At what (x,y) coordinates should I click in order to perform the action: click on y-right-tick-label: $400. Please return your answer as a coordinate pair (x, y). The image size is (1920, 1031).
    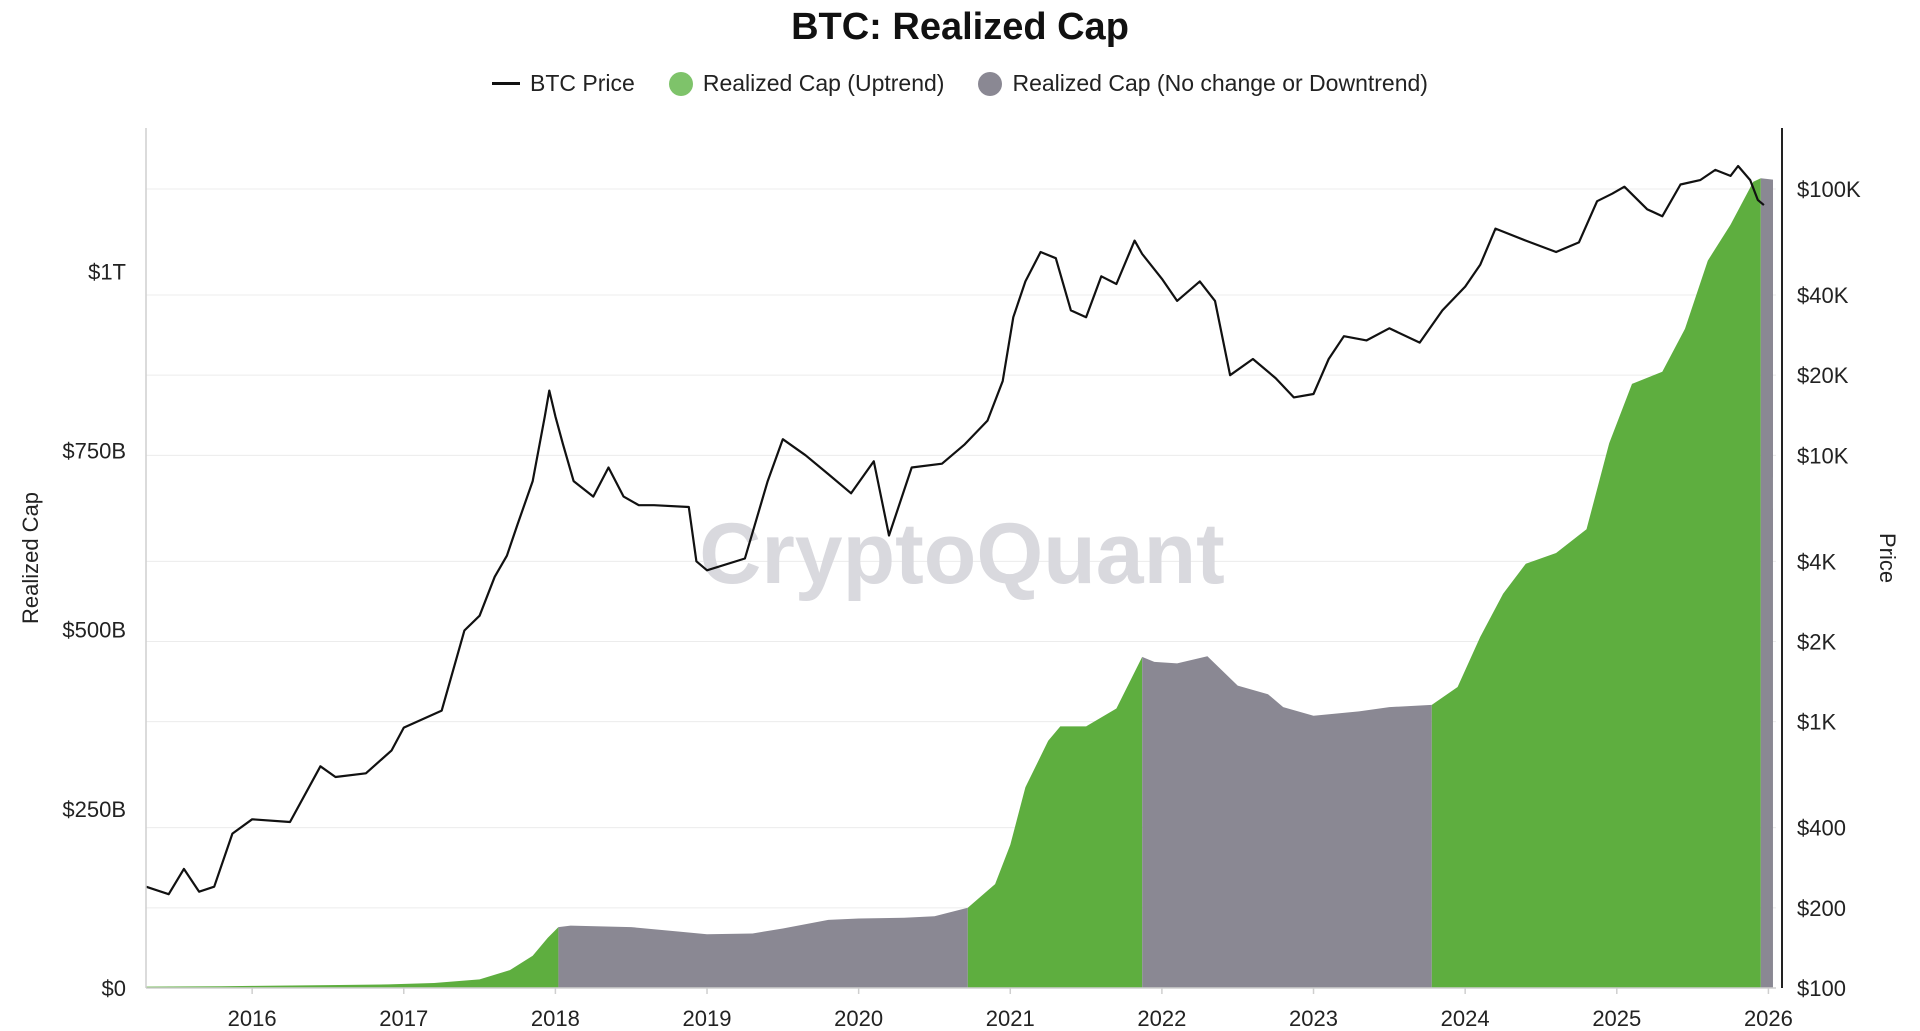
    Looking at the image, I should click on (1821, 828).